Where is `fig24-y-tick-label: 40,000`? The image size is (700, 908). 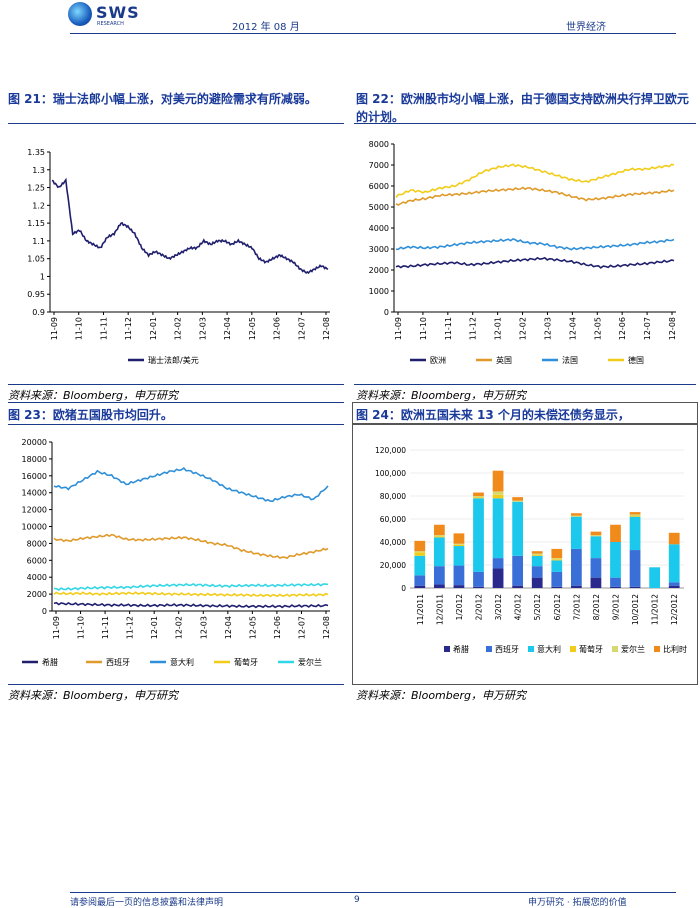 fig24-y-tick-label: 40,000 is located at coordinates (393, 542).